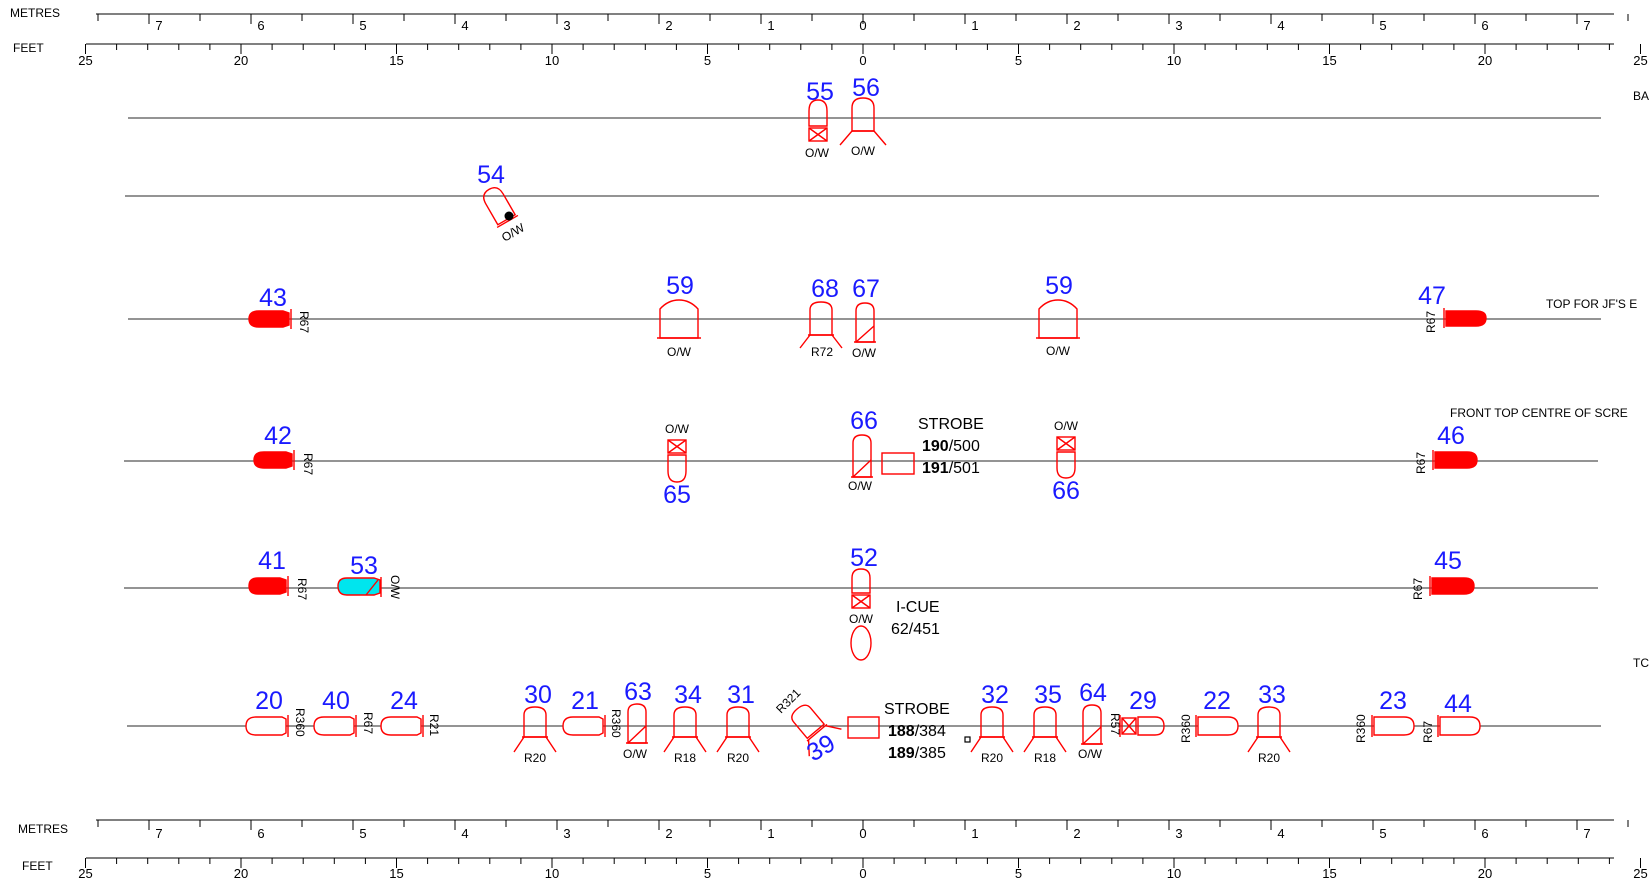  What do you see at coordinates (1384, 715) in the screenshot?
I see `fixture-23: R360 23` at bounding box center [1384, 715].